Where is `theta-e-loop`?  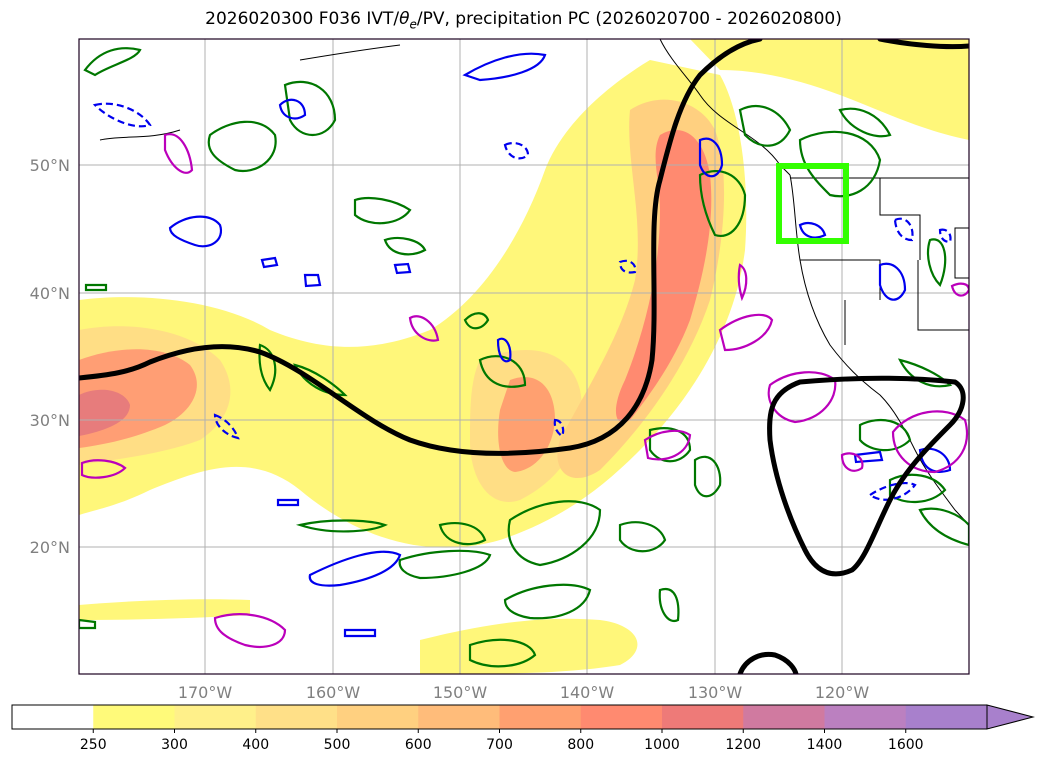
theta-e-loop is located at coordinates (866, 476).